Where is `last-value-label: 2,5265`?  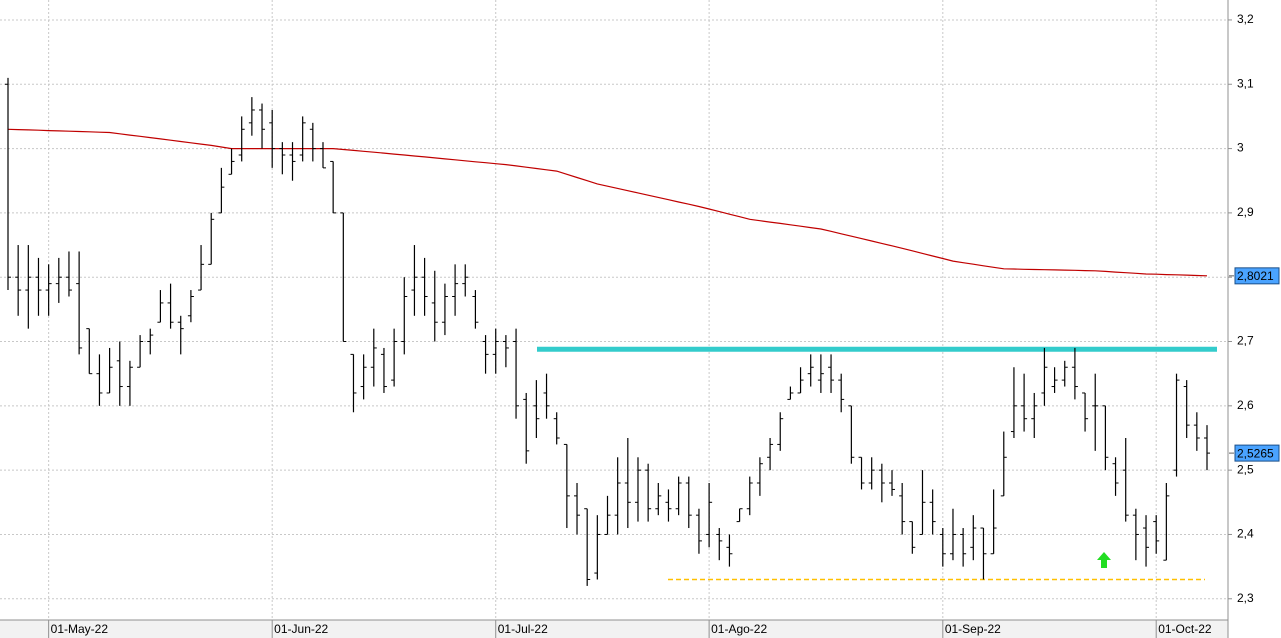
last-value-label: 2,5265 is located at coordinates (1255, 453).